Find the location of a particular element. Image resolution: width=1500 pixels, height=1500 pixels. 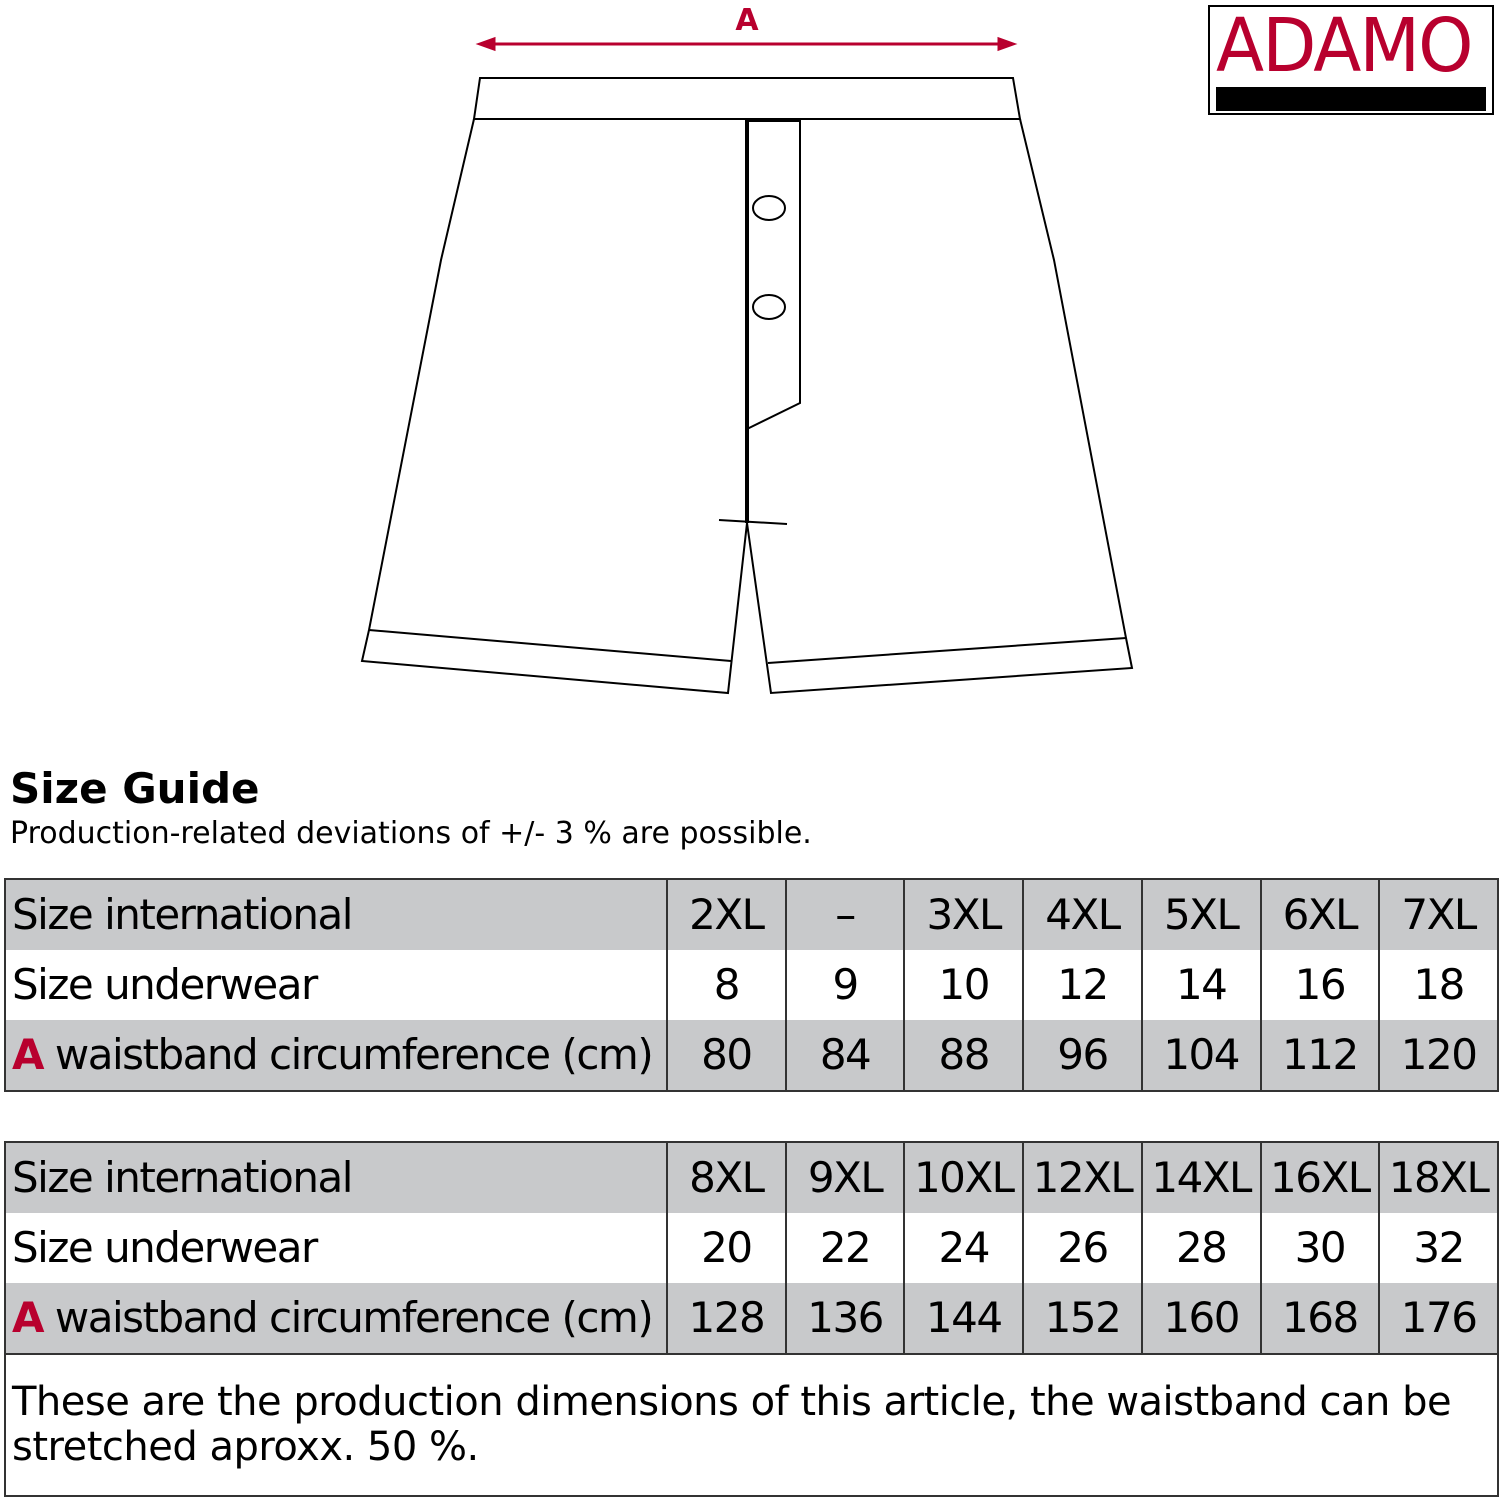

cell: 3XL is located at coordinates (964, 914).